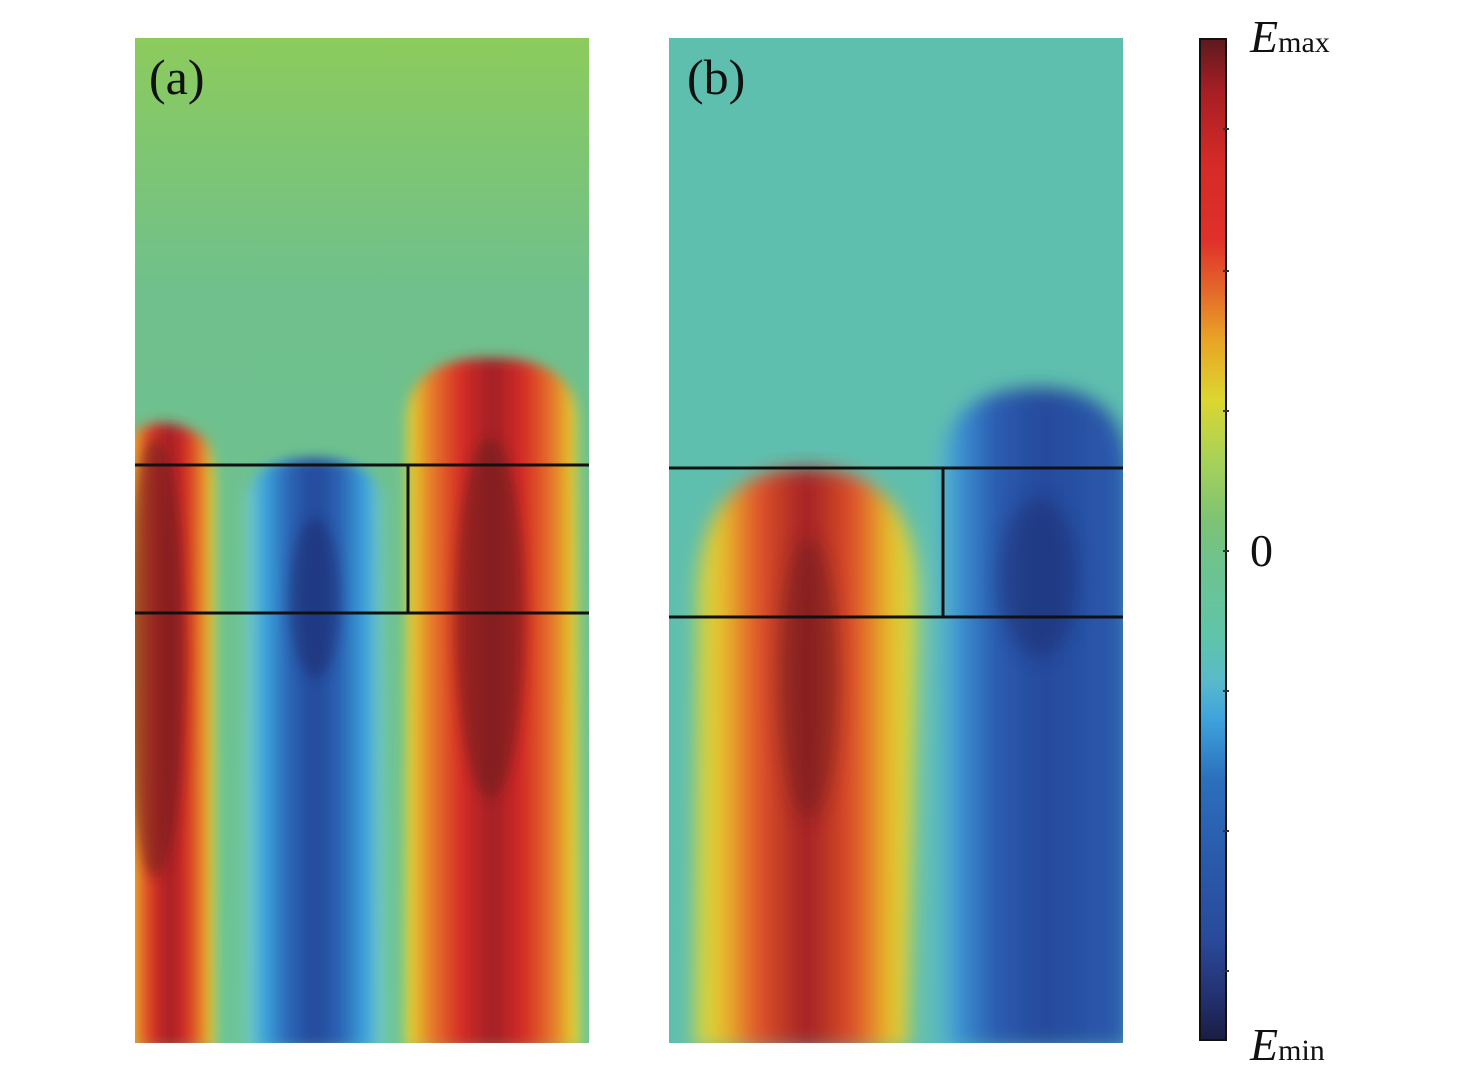 The height and width of the screenshot is (1090, 1476). I want to click on min-symbol: E, so click(1264, 1044).